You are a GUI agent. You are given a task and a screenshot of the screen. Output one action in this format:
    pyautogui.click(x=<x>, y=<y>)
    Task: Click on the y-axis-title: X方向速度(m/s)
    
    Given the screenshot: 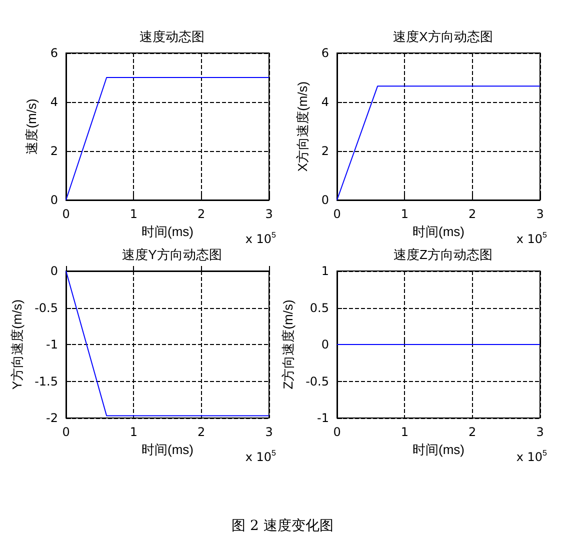 What is the action you would take?
    pyautogui.click(x=302, y=126)
    